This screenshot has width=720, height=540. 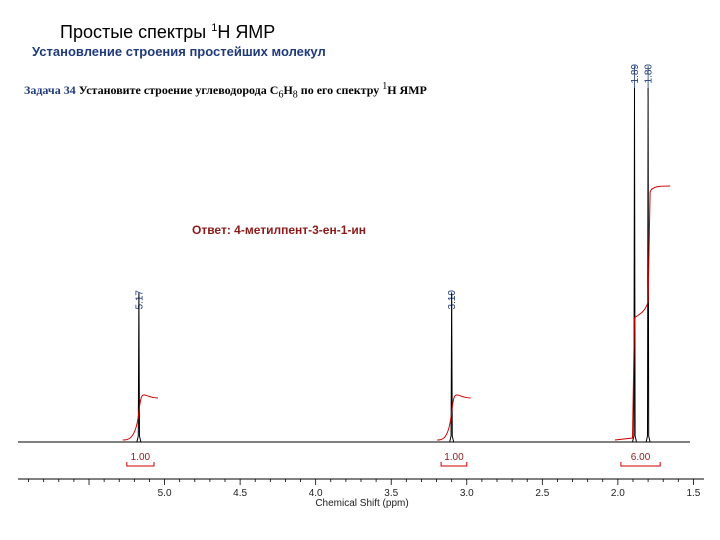 I want to click on formula-c: C, so click(x=274, y=90).